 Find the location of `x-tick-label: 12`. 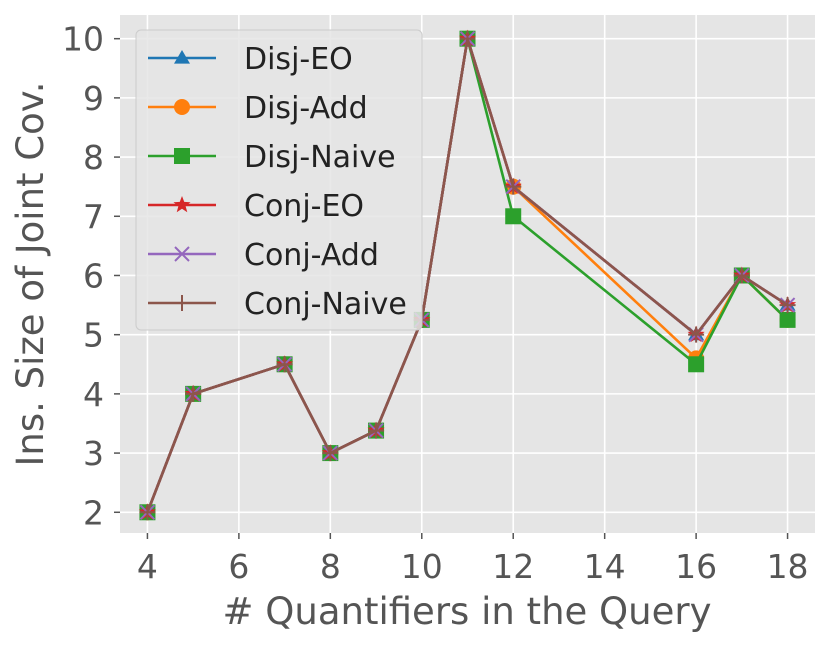

x-tick-label: 12 is located at coordinates (513, 566).